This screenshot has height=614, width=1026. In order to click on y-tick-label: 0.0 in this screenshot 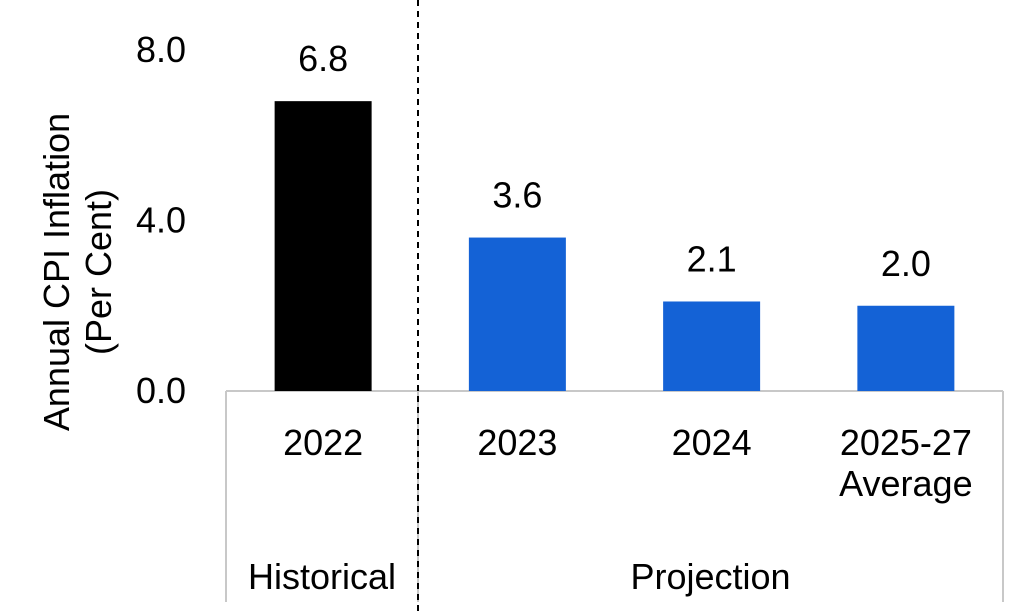, I will do `click(161, 390)`.